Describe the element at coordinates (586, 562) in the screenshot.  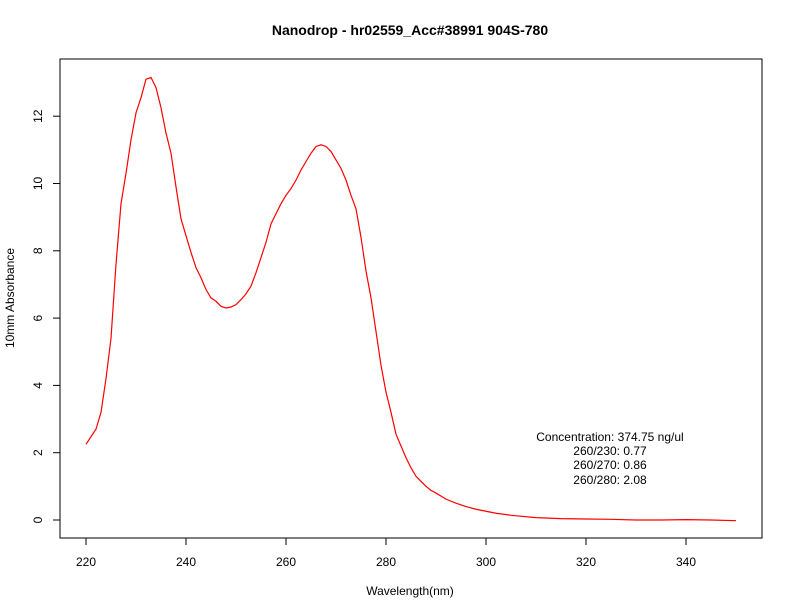
I see `x-tick-label: 320` at that location.